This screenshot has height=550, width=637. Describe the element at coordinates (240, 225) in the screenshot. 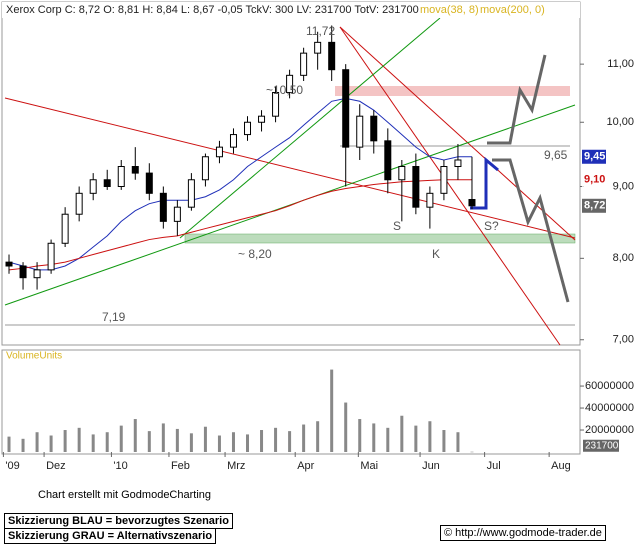

I see `moving-average` at that location.